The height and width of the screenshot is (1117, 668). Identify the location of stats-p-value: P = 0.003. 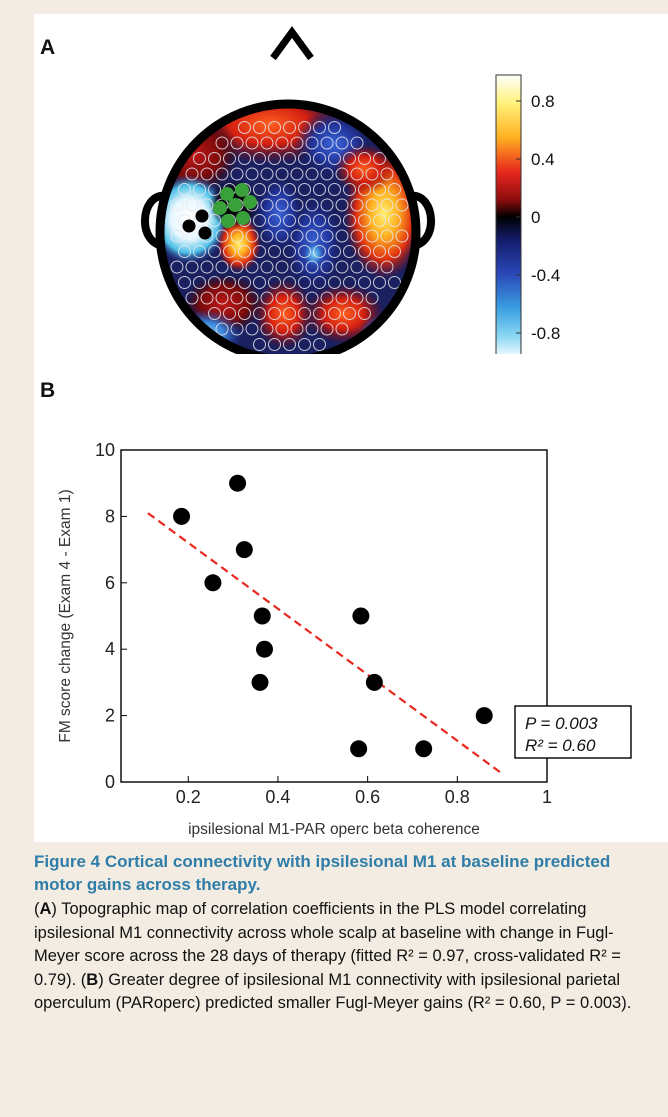
(561, 723).